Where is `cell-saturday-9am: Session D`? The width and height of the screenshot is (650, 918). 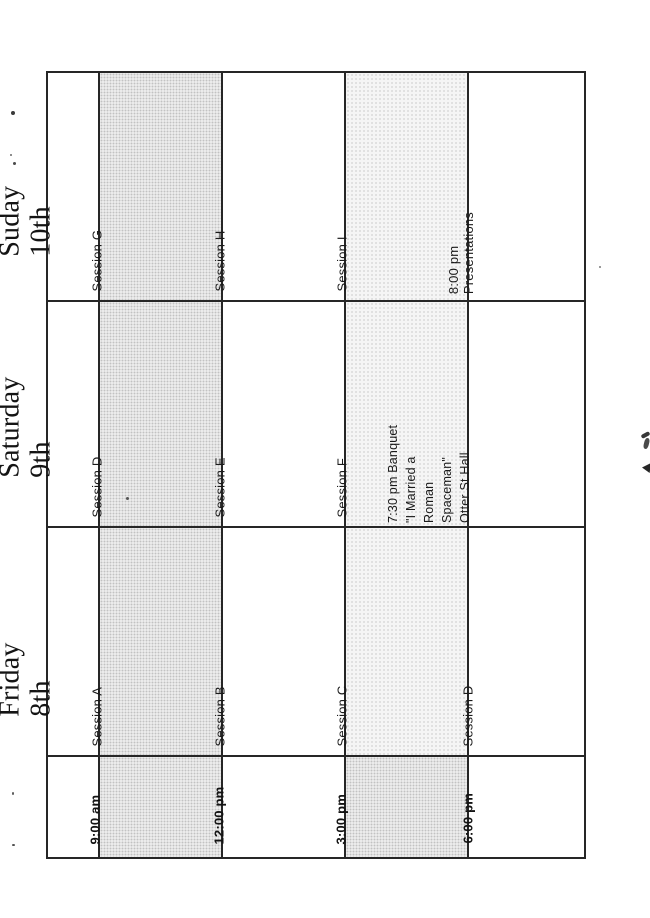 cell-saturday-9am: Session D is located at coordinates (155, 413).